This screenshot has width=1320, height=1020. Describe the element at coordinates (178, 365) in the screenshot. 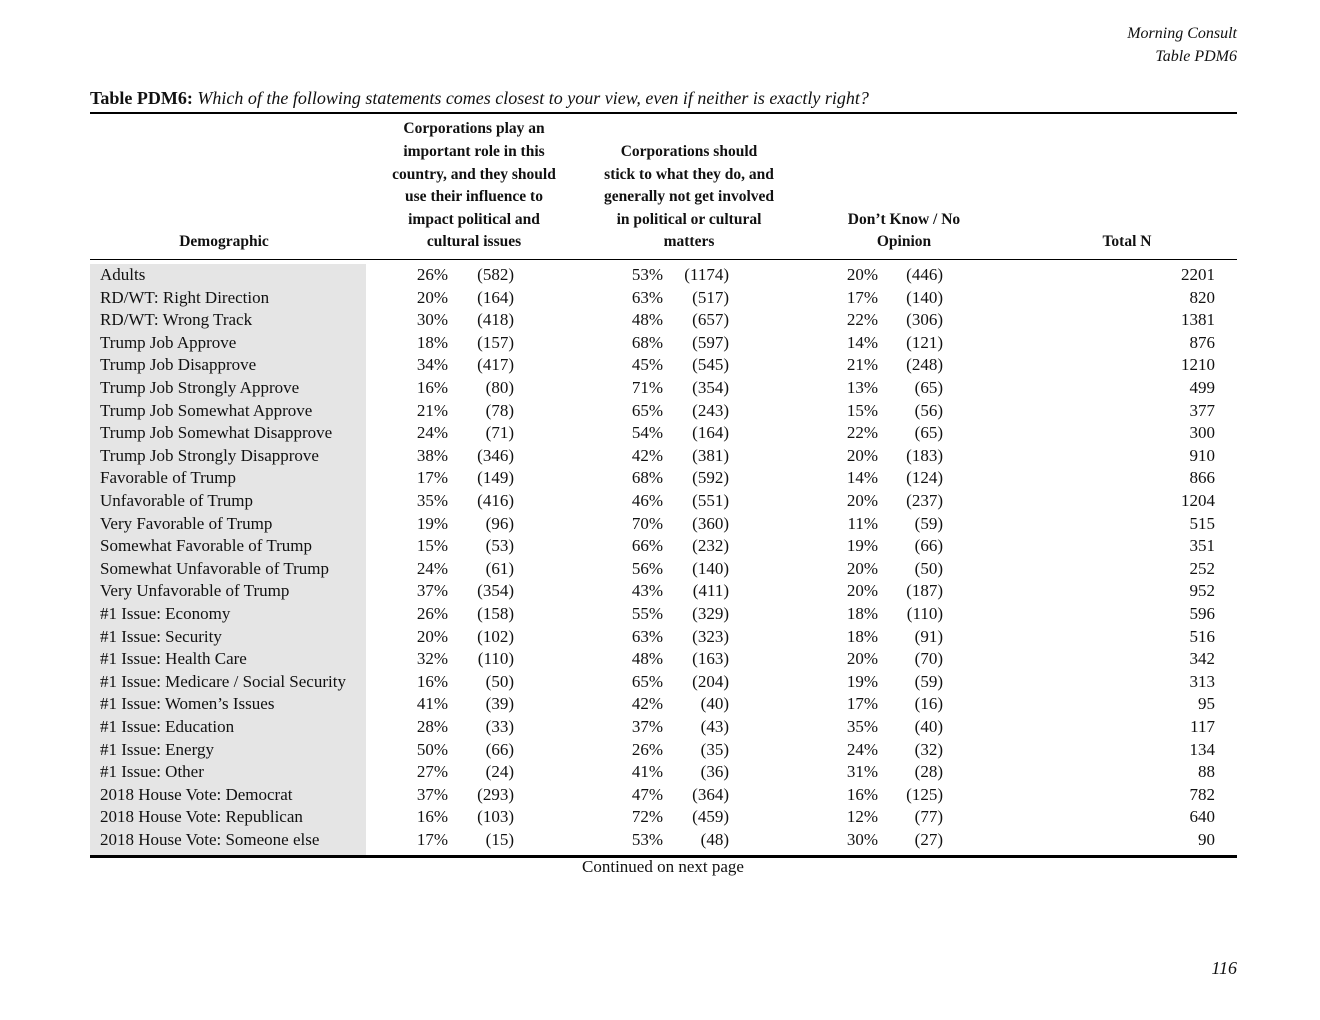

I see `row-label: Trump Job Disapprove` at that location.